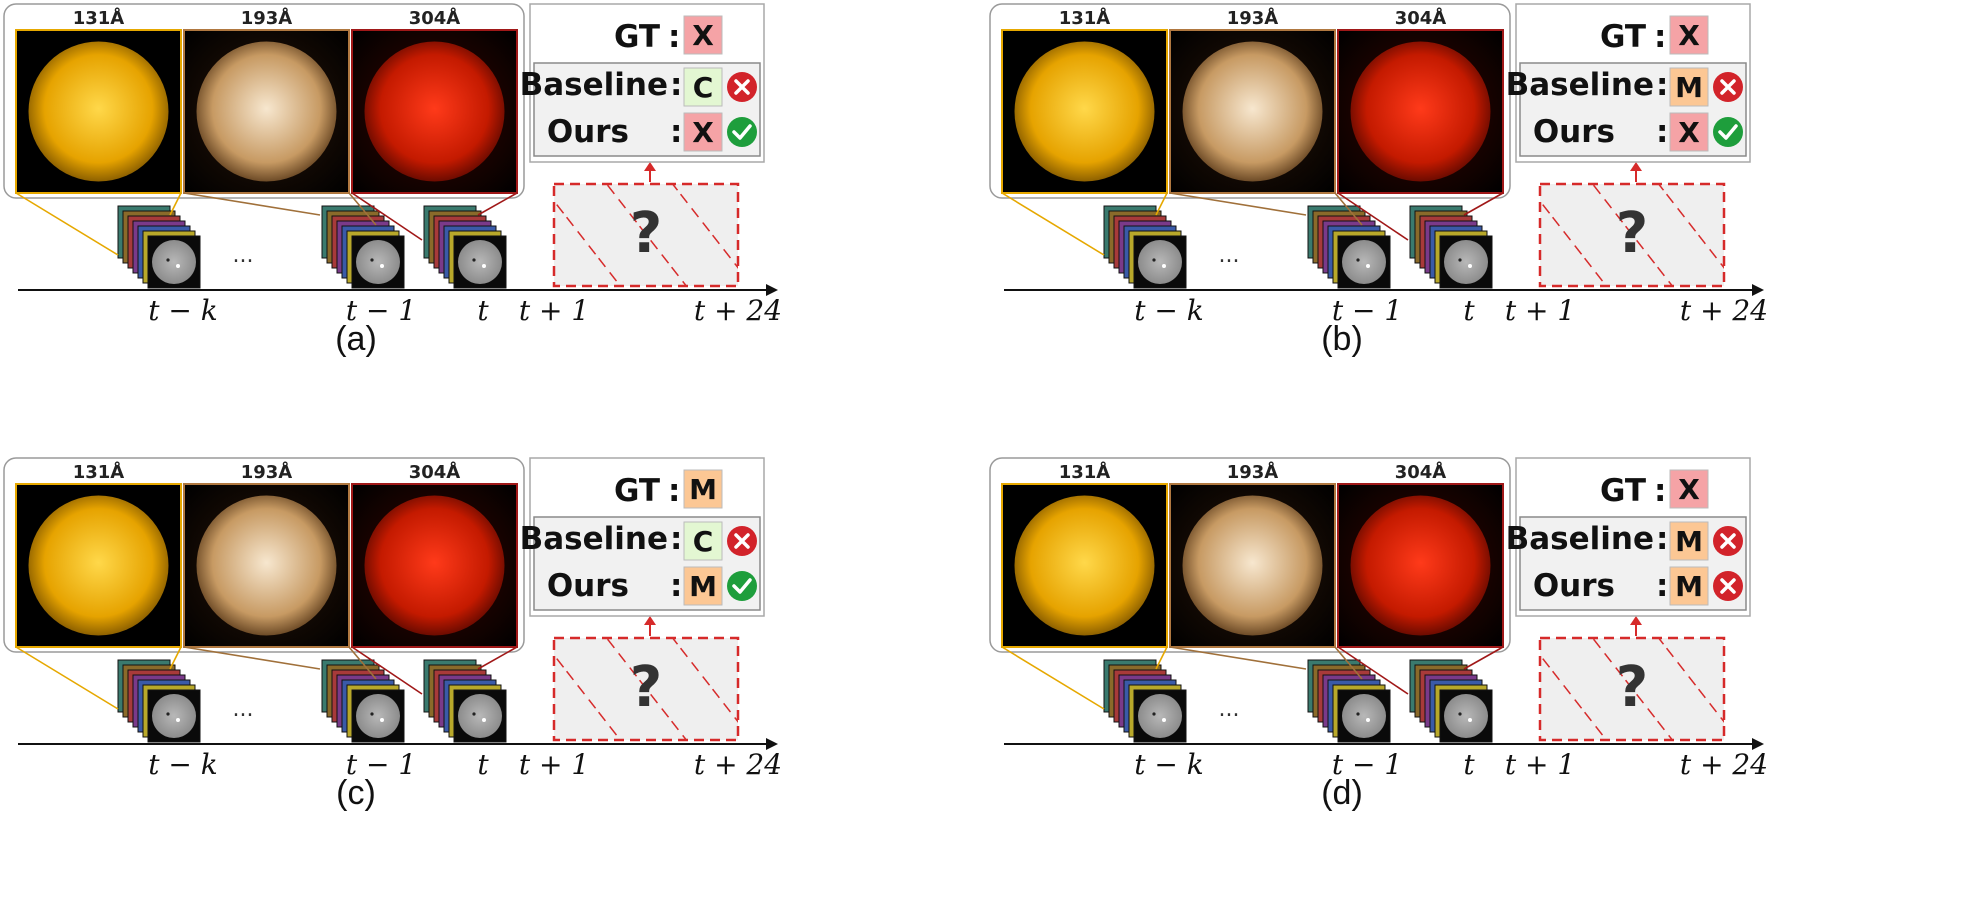 The height and width of the screenshot is (908, 1972). I want to click on ours-label: Ours, so click(588, 586).